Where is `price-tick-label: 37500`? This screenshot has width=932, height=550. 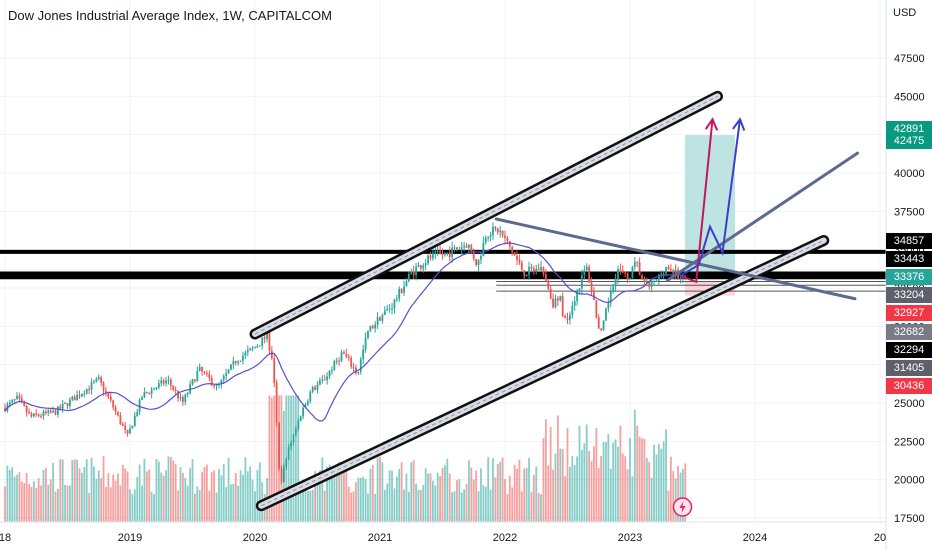 price-tick-label: 37500 is located at coordinates (909, 212).